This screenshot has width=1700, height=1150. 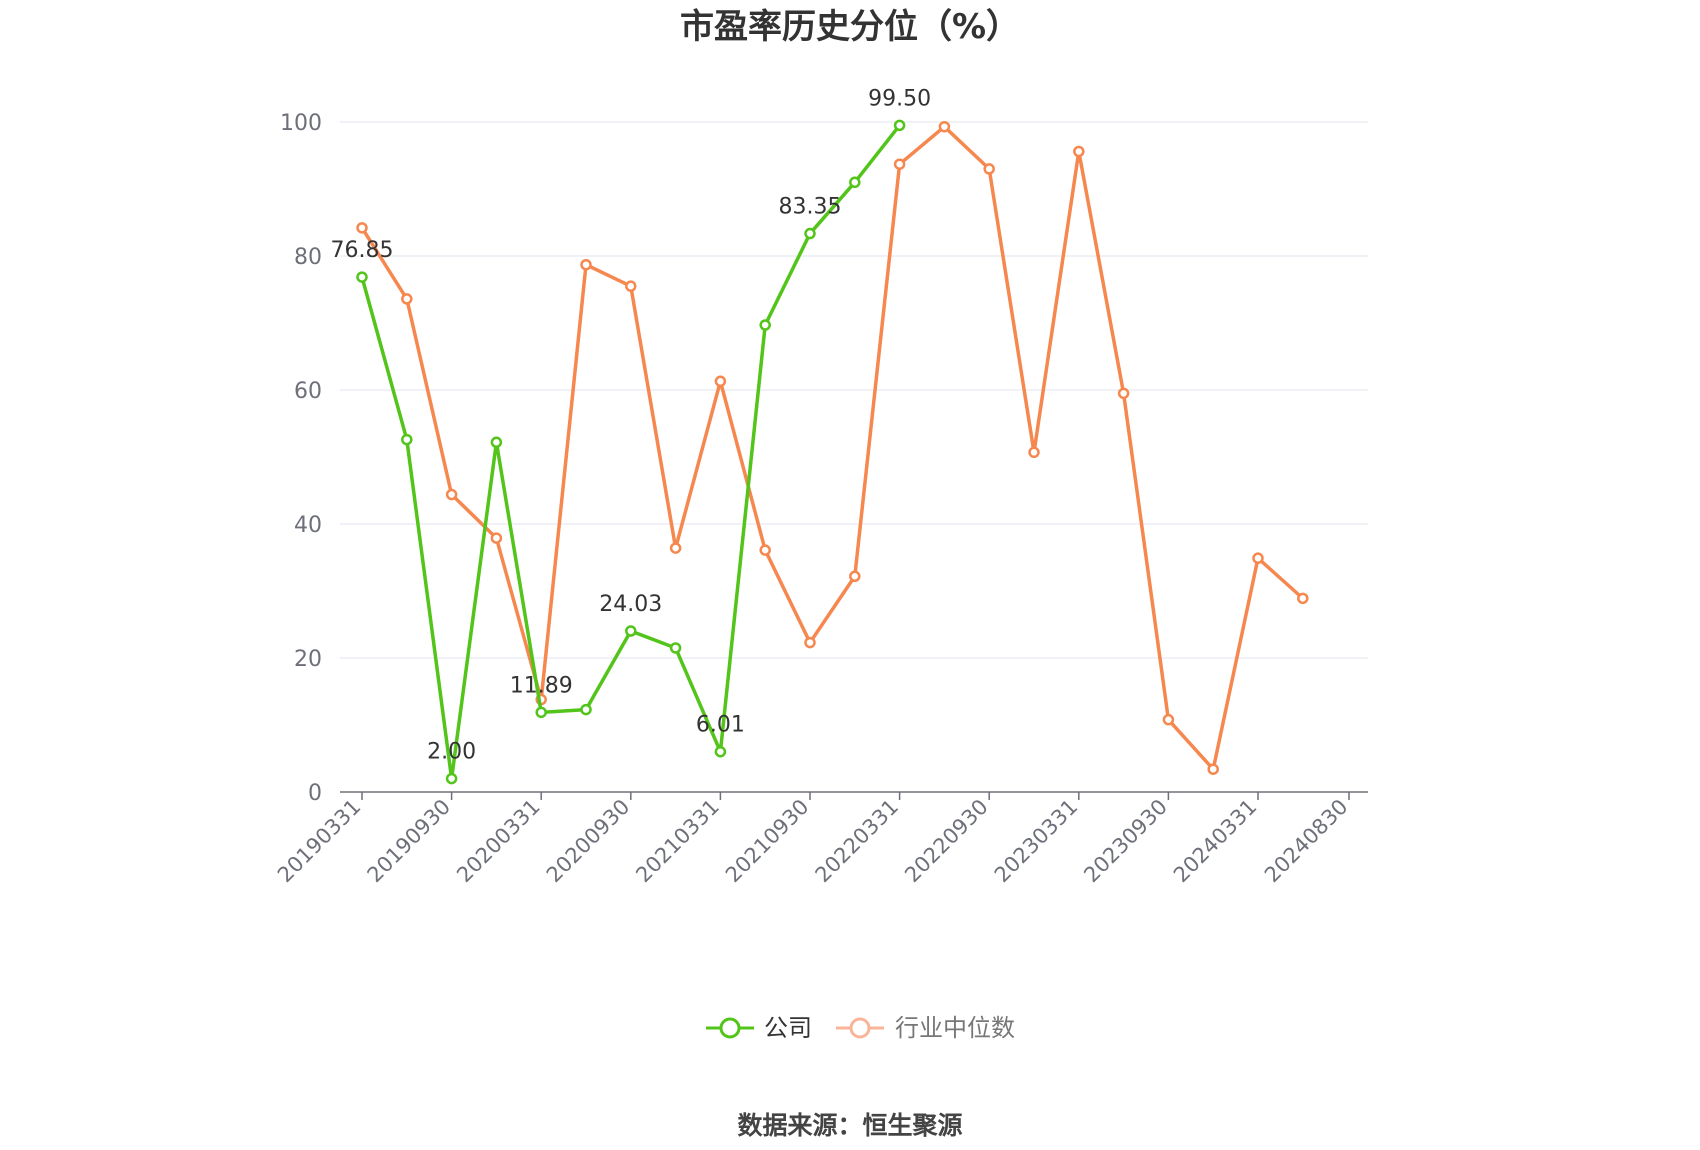 What do you see at coordinates (362, 250) in the screenshot?
I see `data-label-20190331: 76.85` at bounding box center [362, 250].